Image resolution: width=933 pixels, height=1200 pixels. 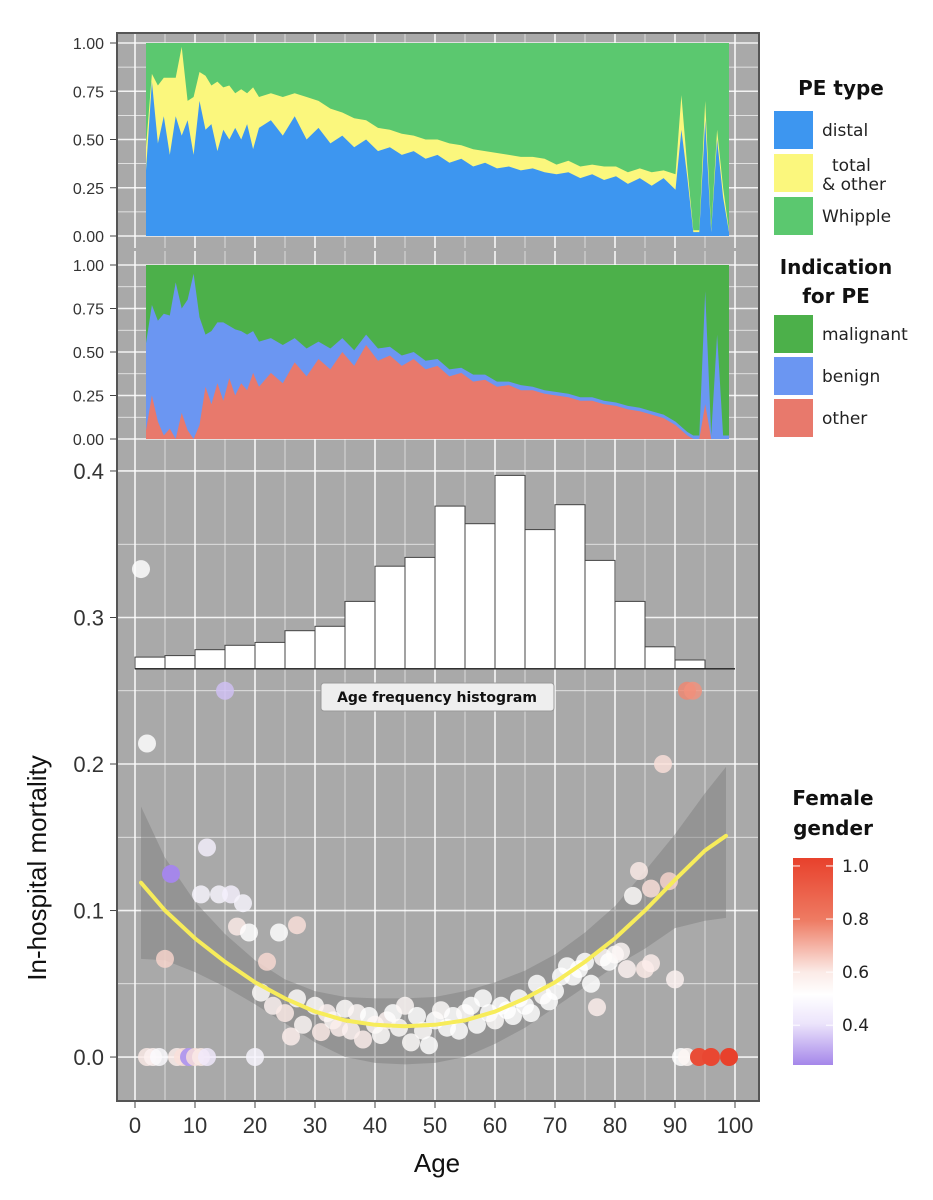 I want to click on legend-swatch-whipple, so click(x=793, y=216).